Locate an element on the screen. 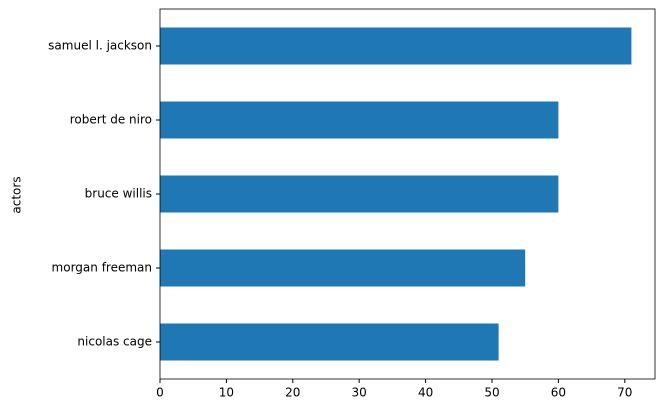 The width and height of the screenshot is (665, 413). x-tick-label: 60 is located at coordinates (558, 393).